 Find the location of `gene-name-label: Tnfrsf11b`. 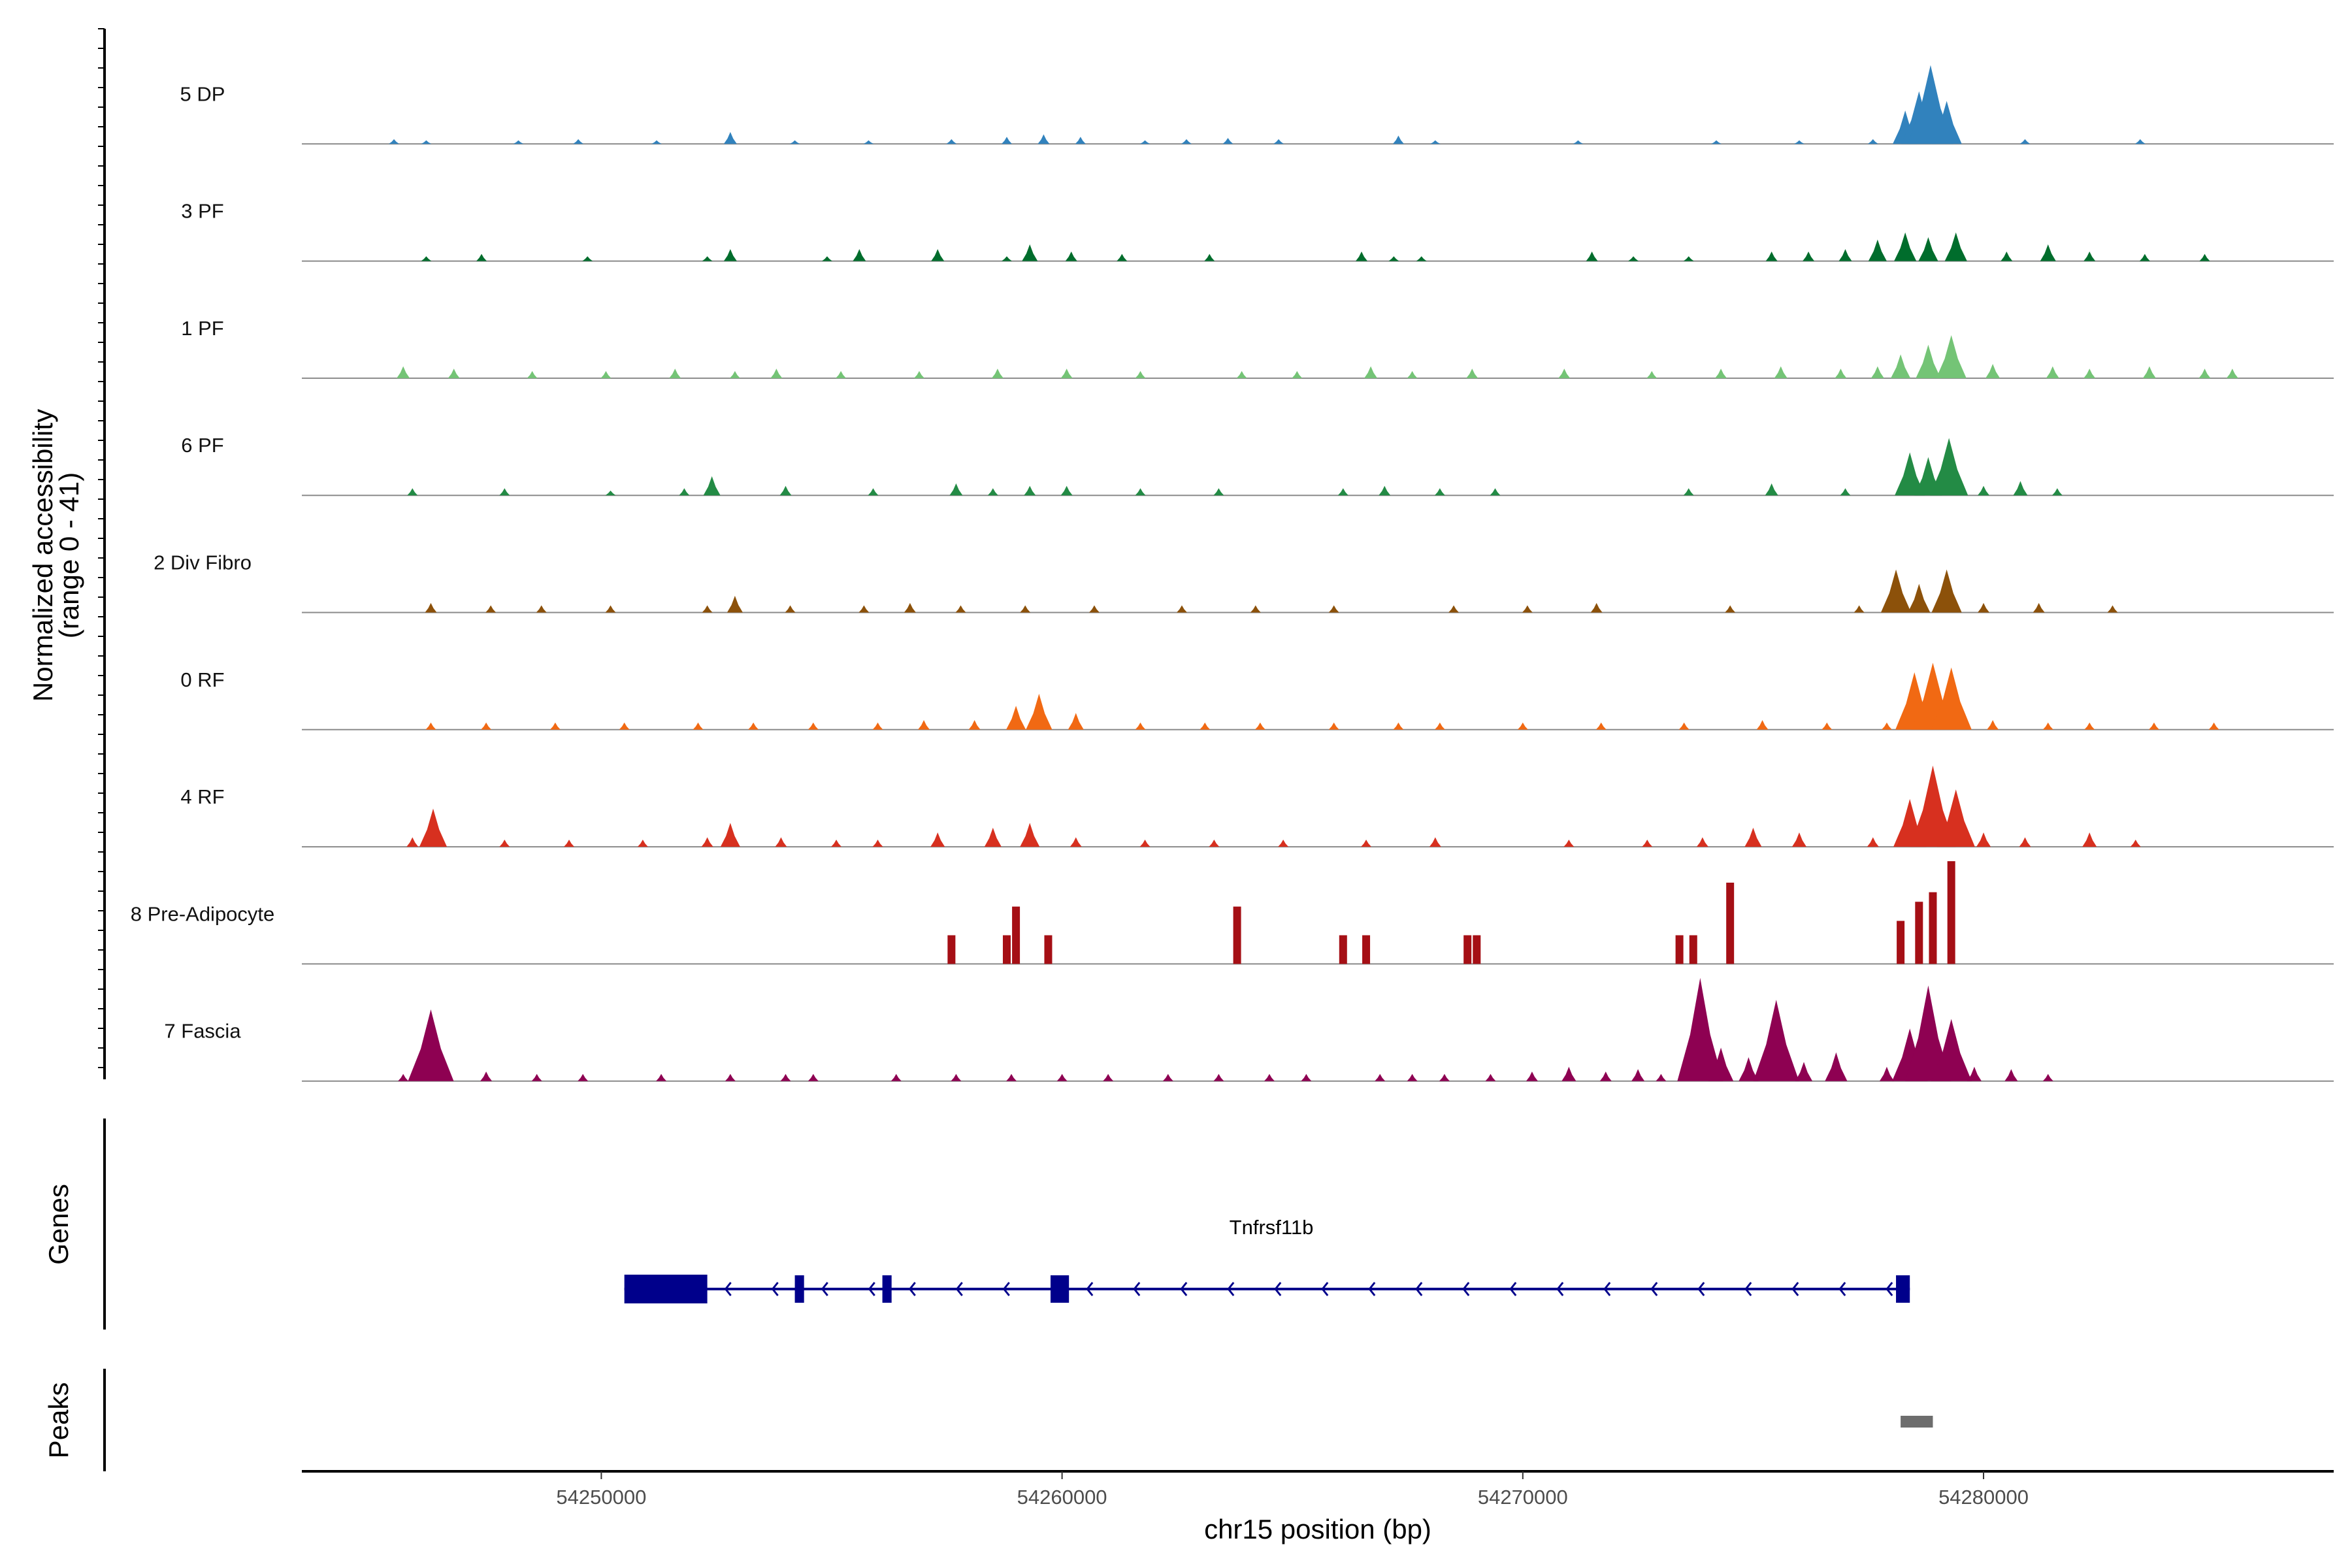

gene-name-label: Tnfrsf11b is located at coordinates (1272, 1227).